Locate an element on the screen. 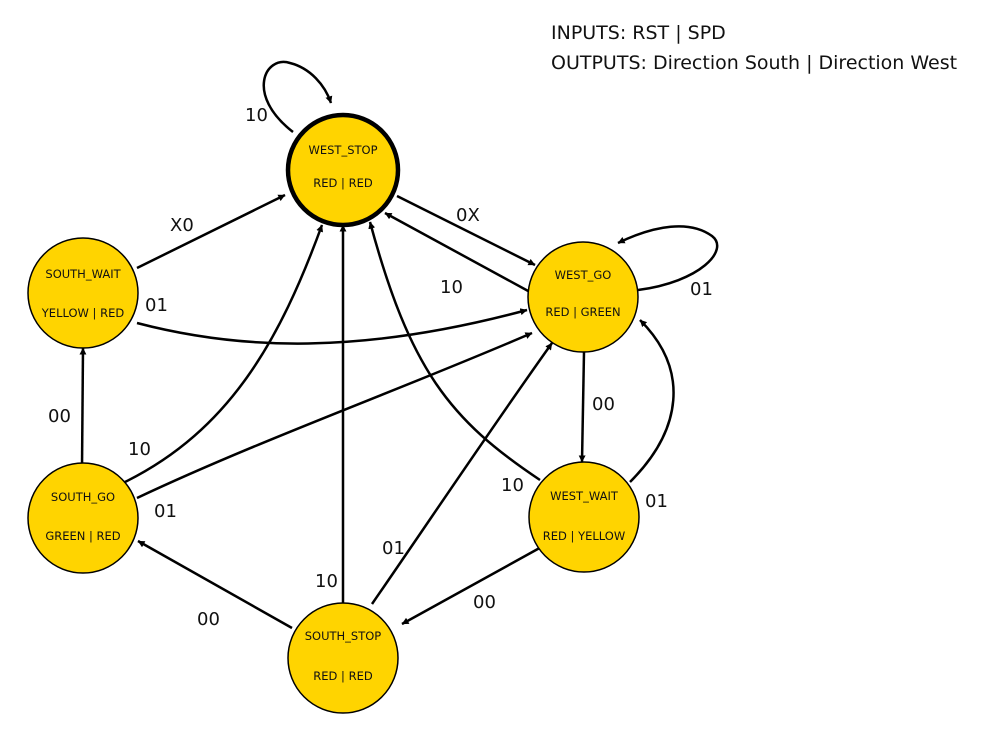  state-west-go: WEST_GO RED | GREEN is located at coordinates (583, 297).